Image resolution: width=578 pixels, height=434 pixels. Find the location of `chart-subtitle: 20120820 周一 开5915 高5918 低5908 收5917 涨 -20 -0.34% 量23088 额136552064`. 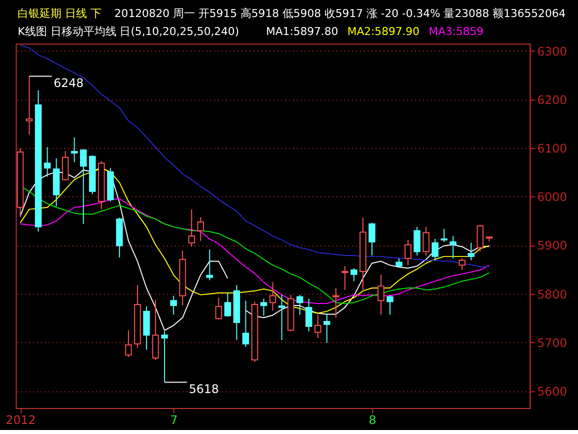

chart-subtitle: 20120820 周一 开5915 高5918 低5908 收5917 涨 -20 -0.34% 量23088 额136552064 is located at coordinates (340, 13).